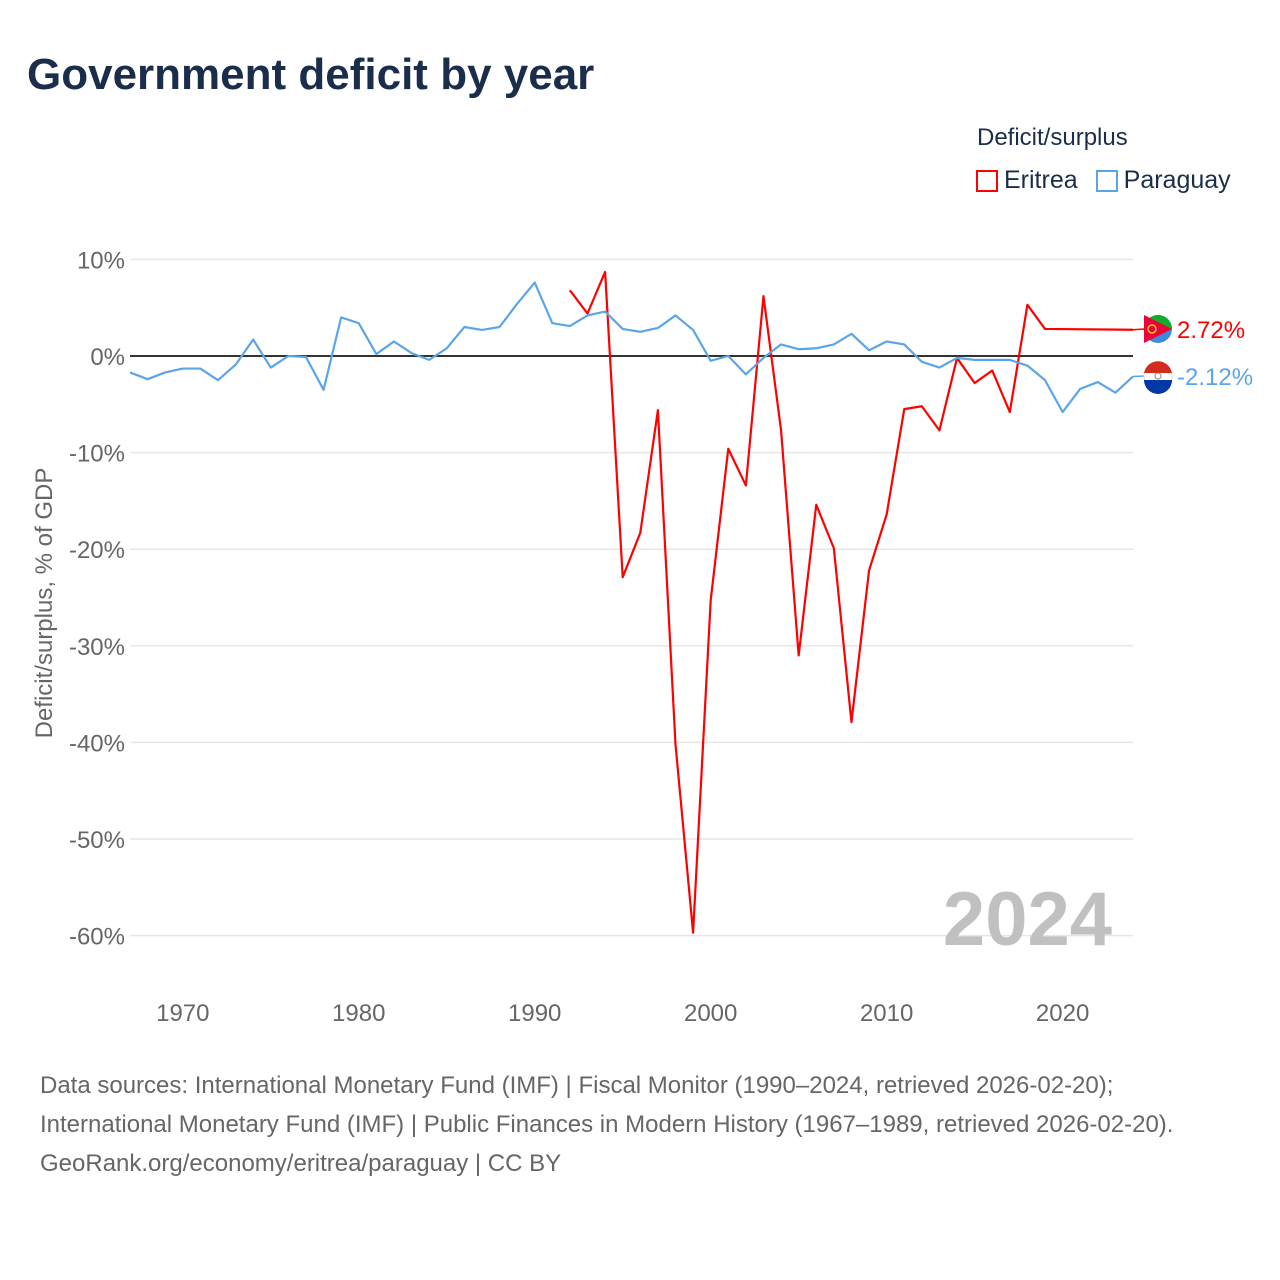  I want to click on y-tick-label: -60%, so click(97, 937).